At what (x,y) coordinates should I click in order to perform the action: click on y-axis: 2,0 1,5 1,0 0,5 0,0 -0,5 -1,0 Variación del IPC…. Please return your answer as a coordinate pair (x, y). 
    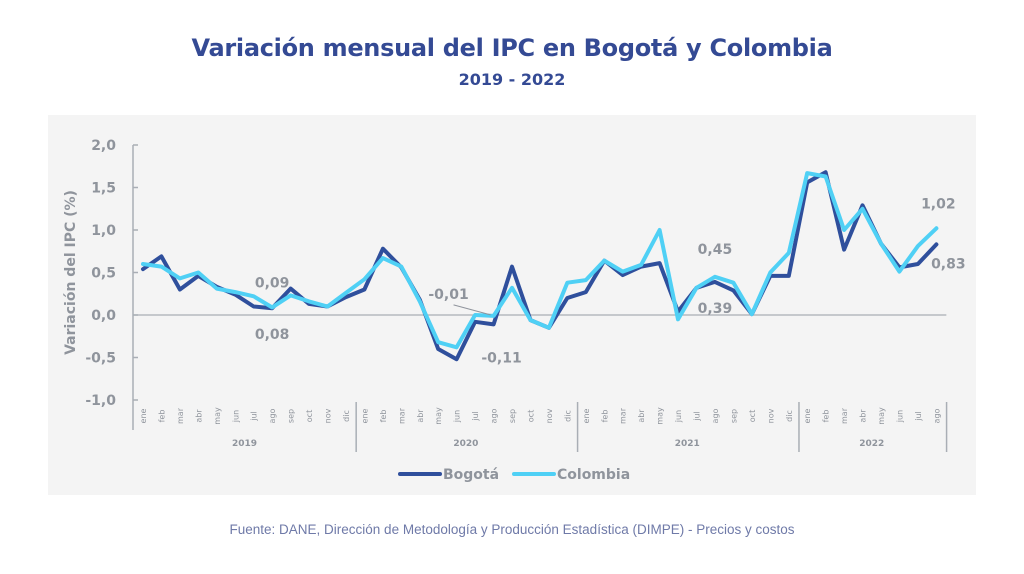
    Looking at the image, I should click on (100, 284).